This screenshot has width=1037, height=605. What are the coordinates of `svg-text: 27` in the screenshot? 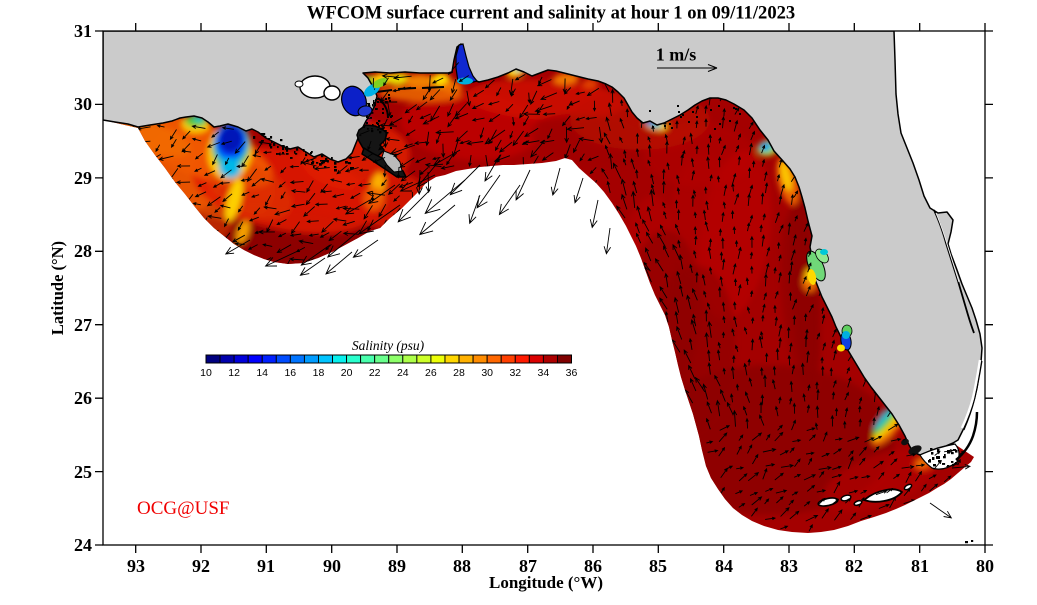 It's located at (83, 325).